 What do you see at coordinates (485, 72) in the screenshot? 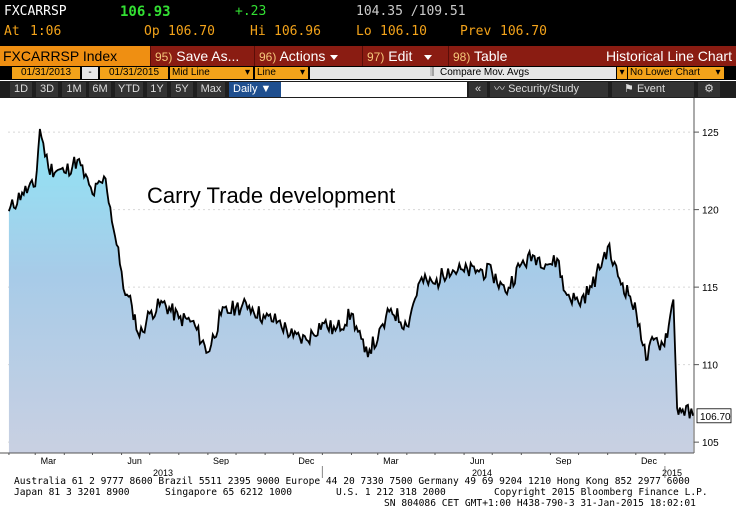
I see `compare-label: Compare Mov. Avgs` at bounding box center [485, 72].